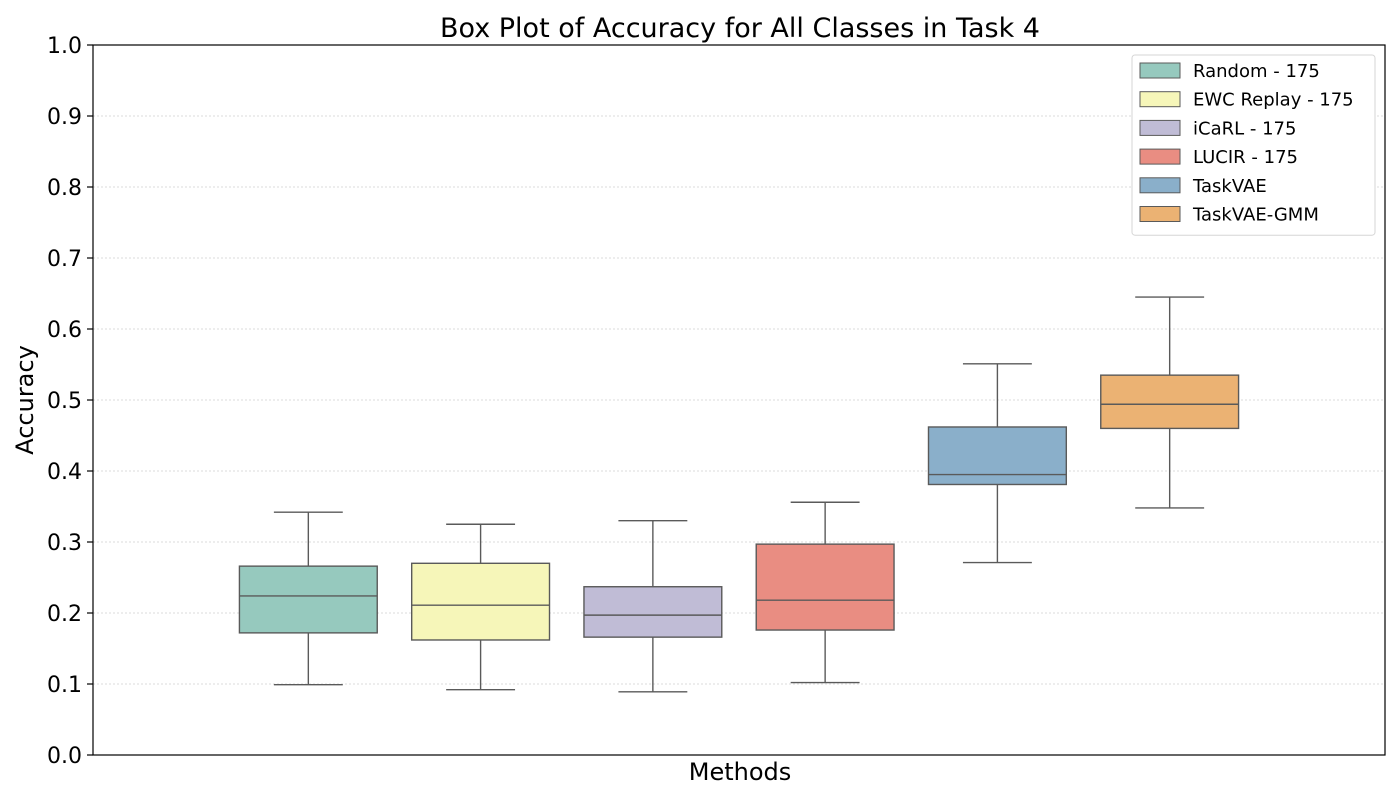  What do you see at coordinates (64, 543) in the screenshot?
I see `y-tick-label: 0.3` at bounding box center [64, 543].